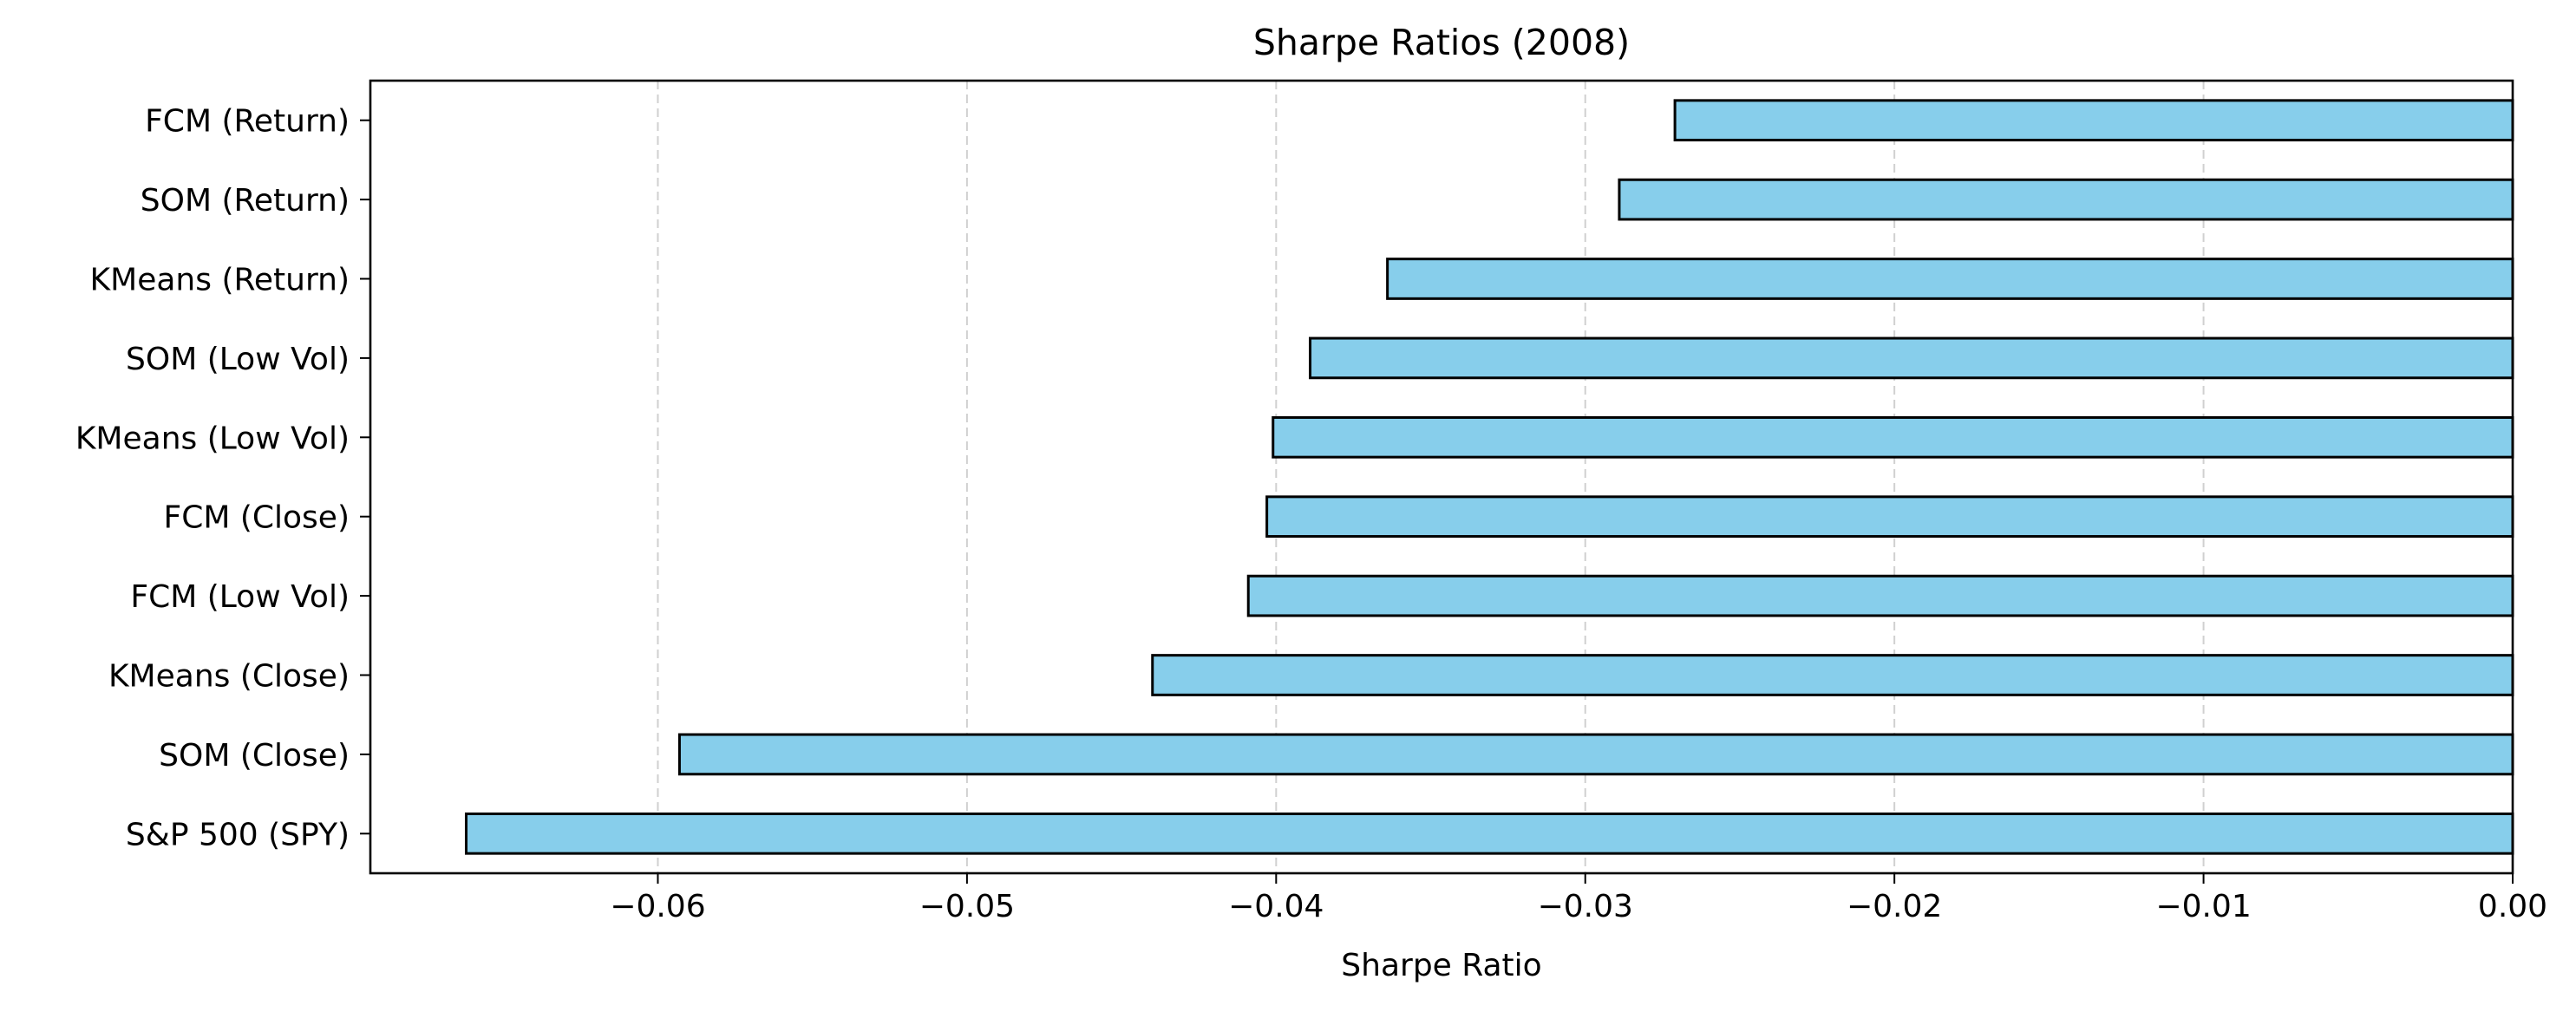 Image resolution: width=2576 pixels, height=1012 pixels. What do you see at coordinates (229, 677) in the screenshot?
I see `y-tick-label: KMeans (Close)` at bounding box center [229, 677].